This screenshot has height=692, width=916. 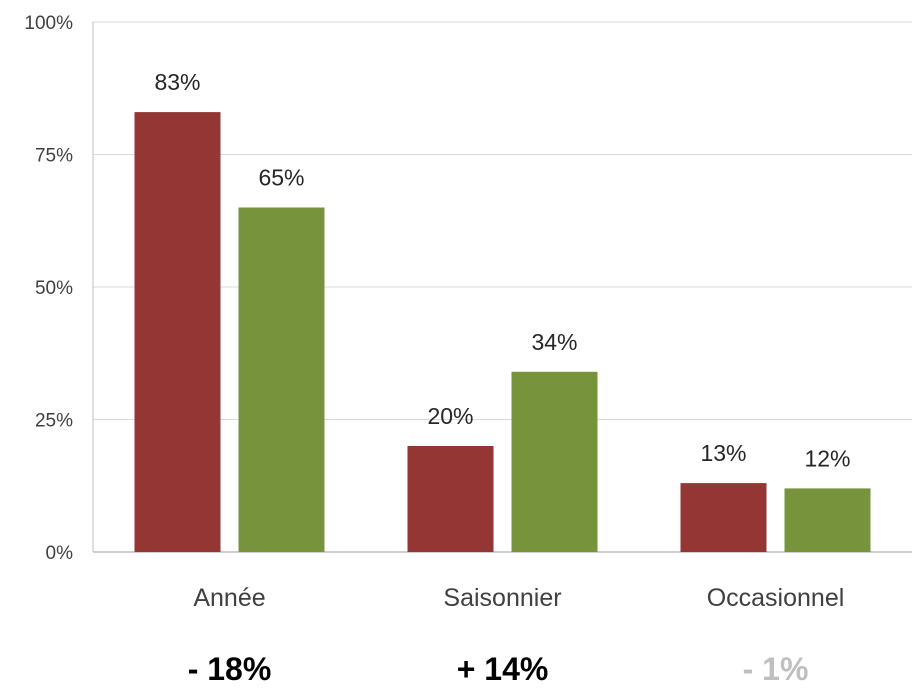 What do you see at coordinates (230, 669) in the screenshot?
I see `change-annotation: - 18%` at bounding box center [230, 669].